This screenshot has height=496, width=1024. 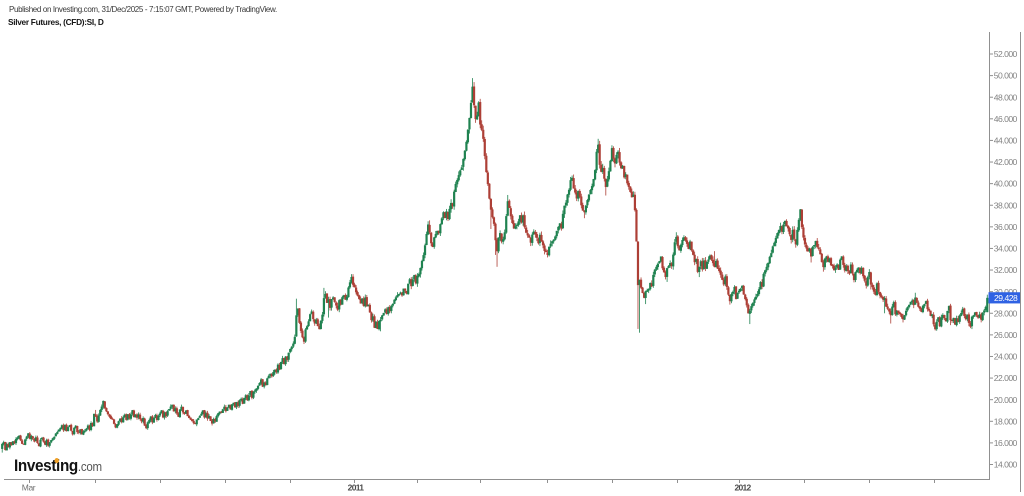 I want to click on svg-text: 44.000, so click(x=1006, y=141).